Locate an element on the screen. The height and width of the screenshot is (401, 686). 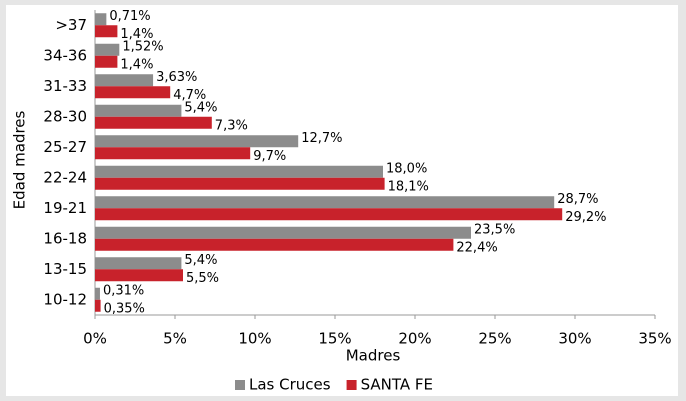
data-label: 12,7% is located at coordinates (321, 138).